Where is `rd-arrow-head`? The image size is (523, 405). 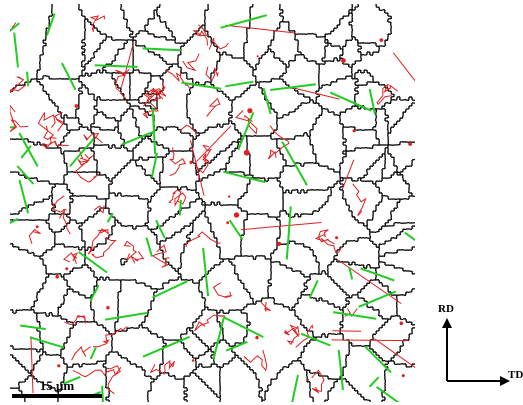 rd-arrow-head is located at coordinates (447, 323).